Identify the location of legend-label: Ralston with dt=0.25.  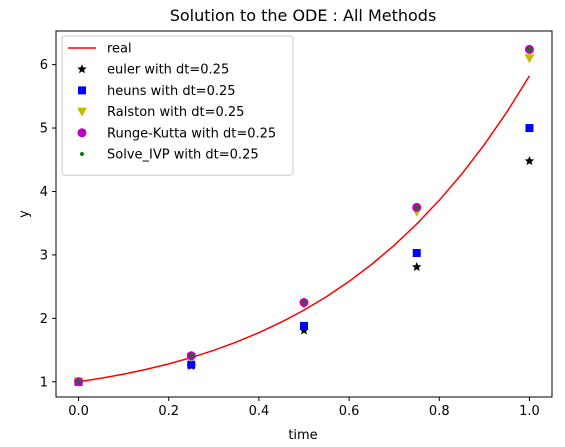
(175, 112).